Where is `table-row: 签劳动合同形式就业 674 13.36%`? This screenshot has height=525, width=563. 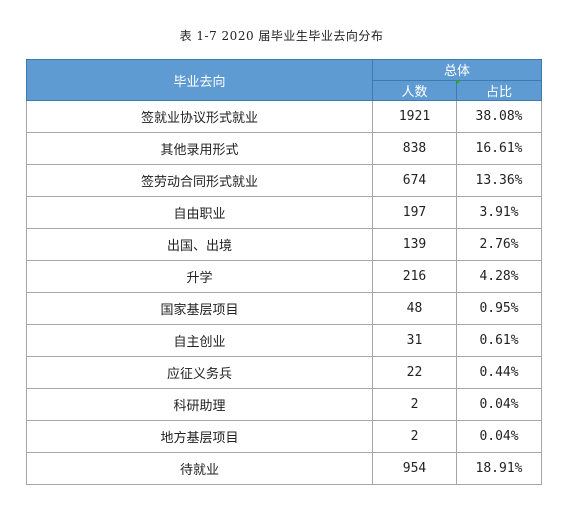 table-row: 签劳动合同形式就业 674 13.36% is located at coordinates (284, 180).